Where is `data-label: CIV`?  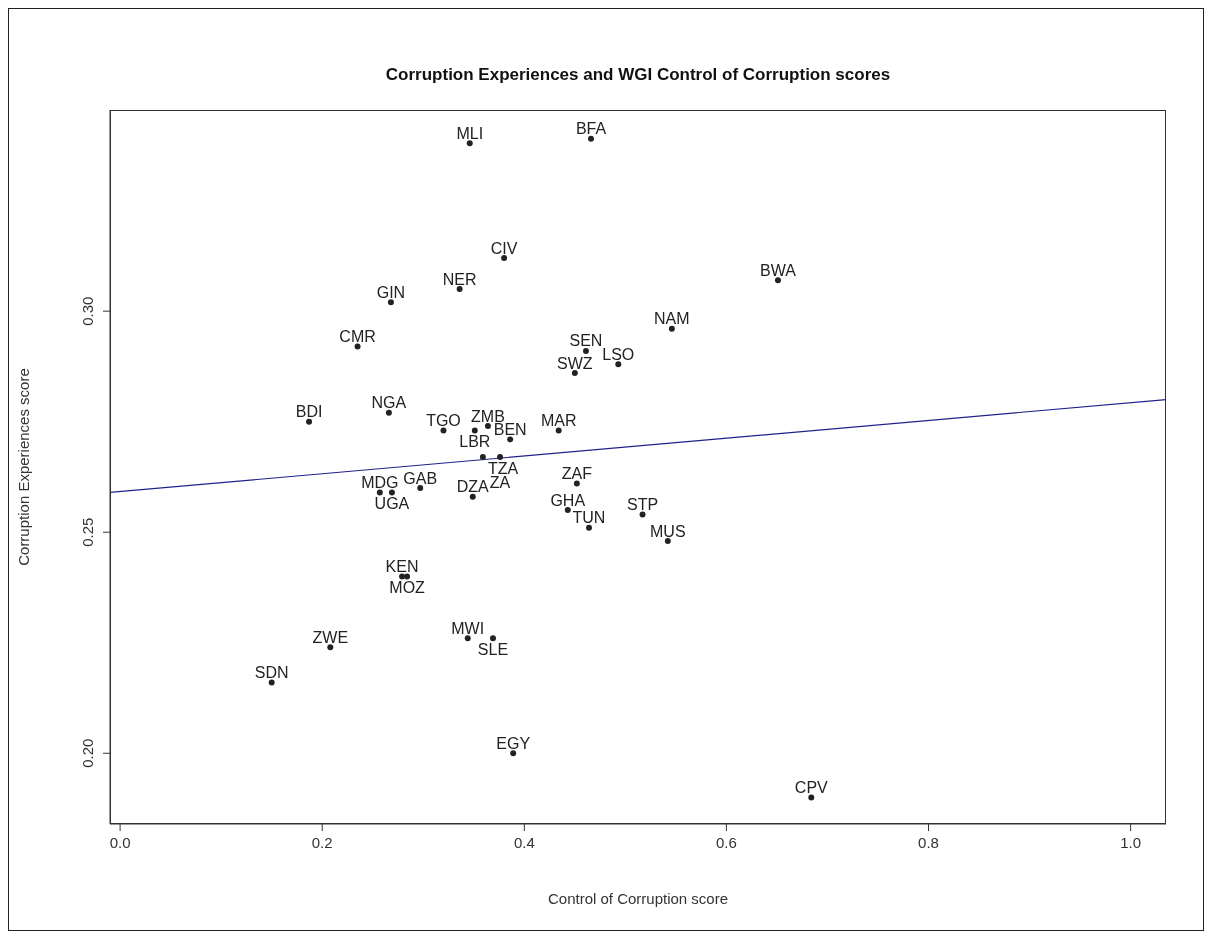 data-label: CIV is located at coordinates (504, 248).